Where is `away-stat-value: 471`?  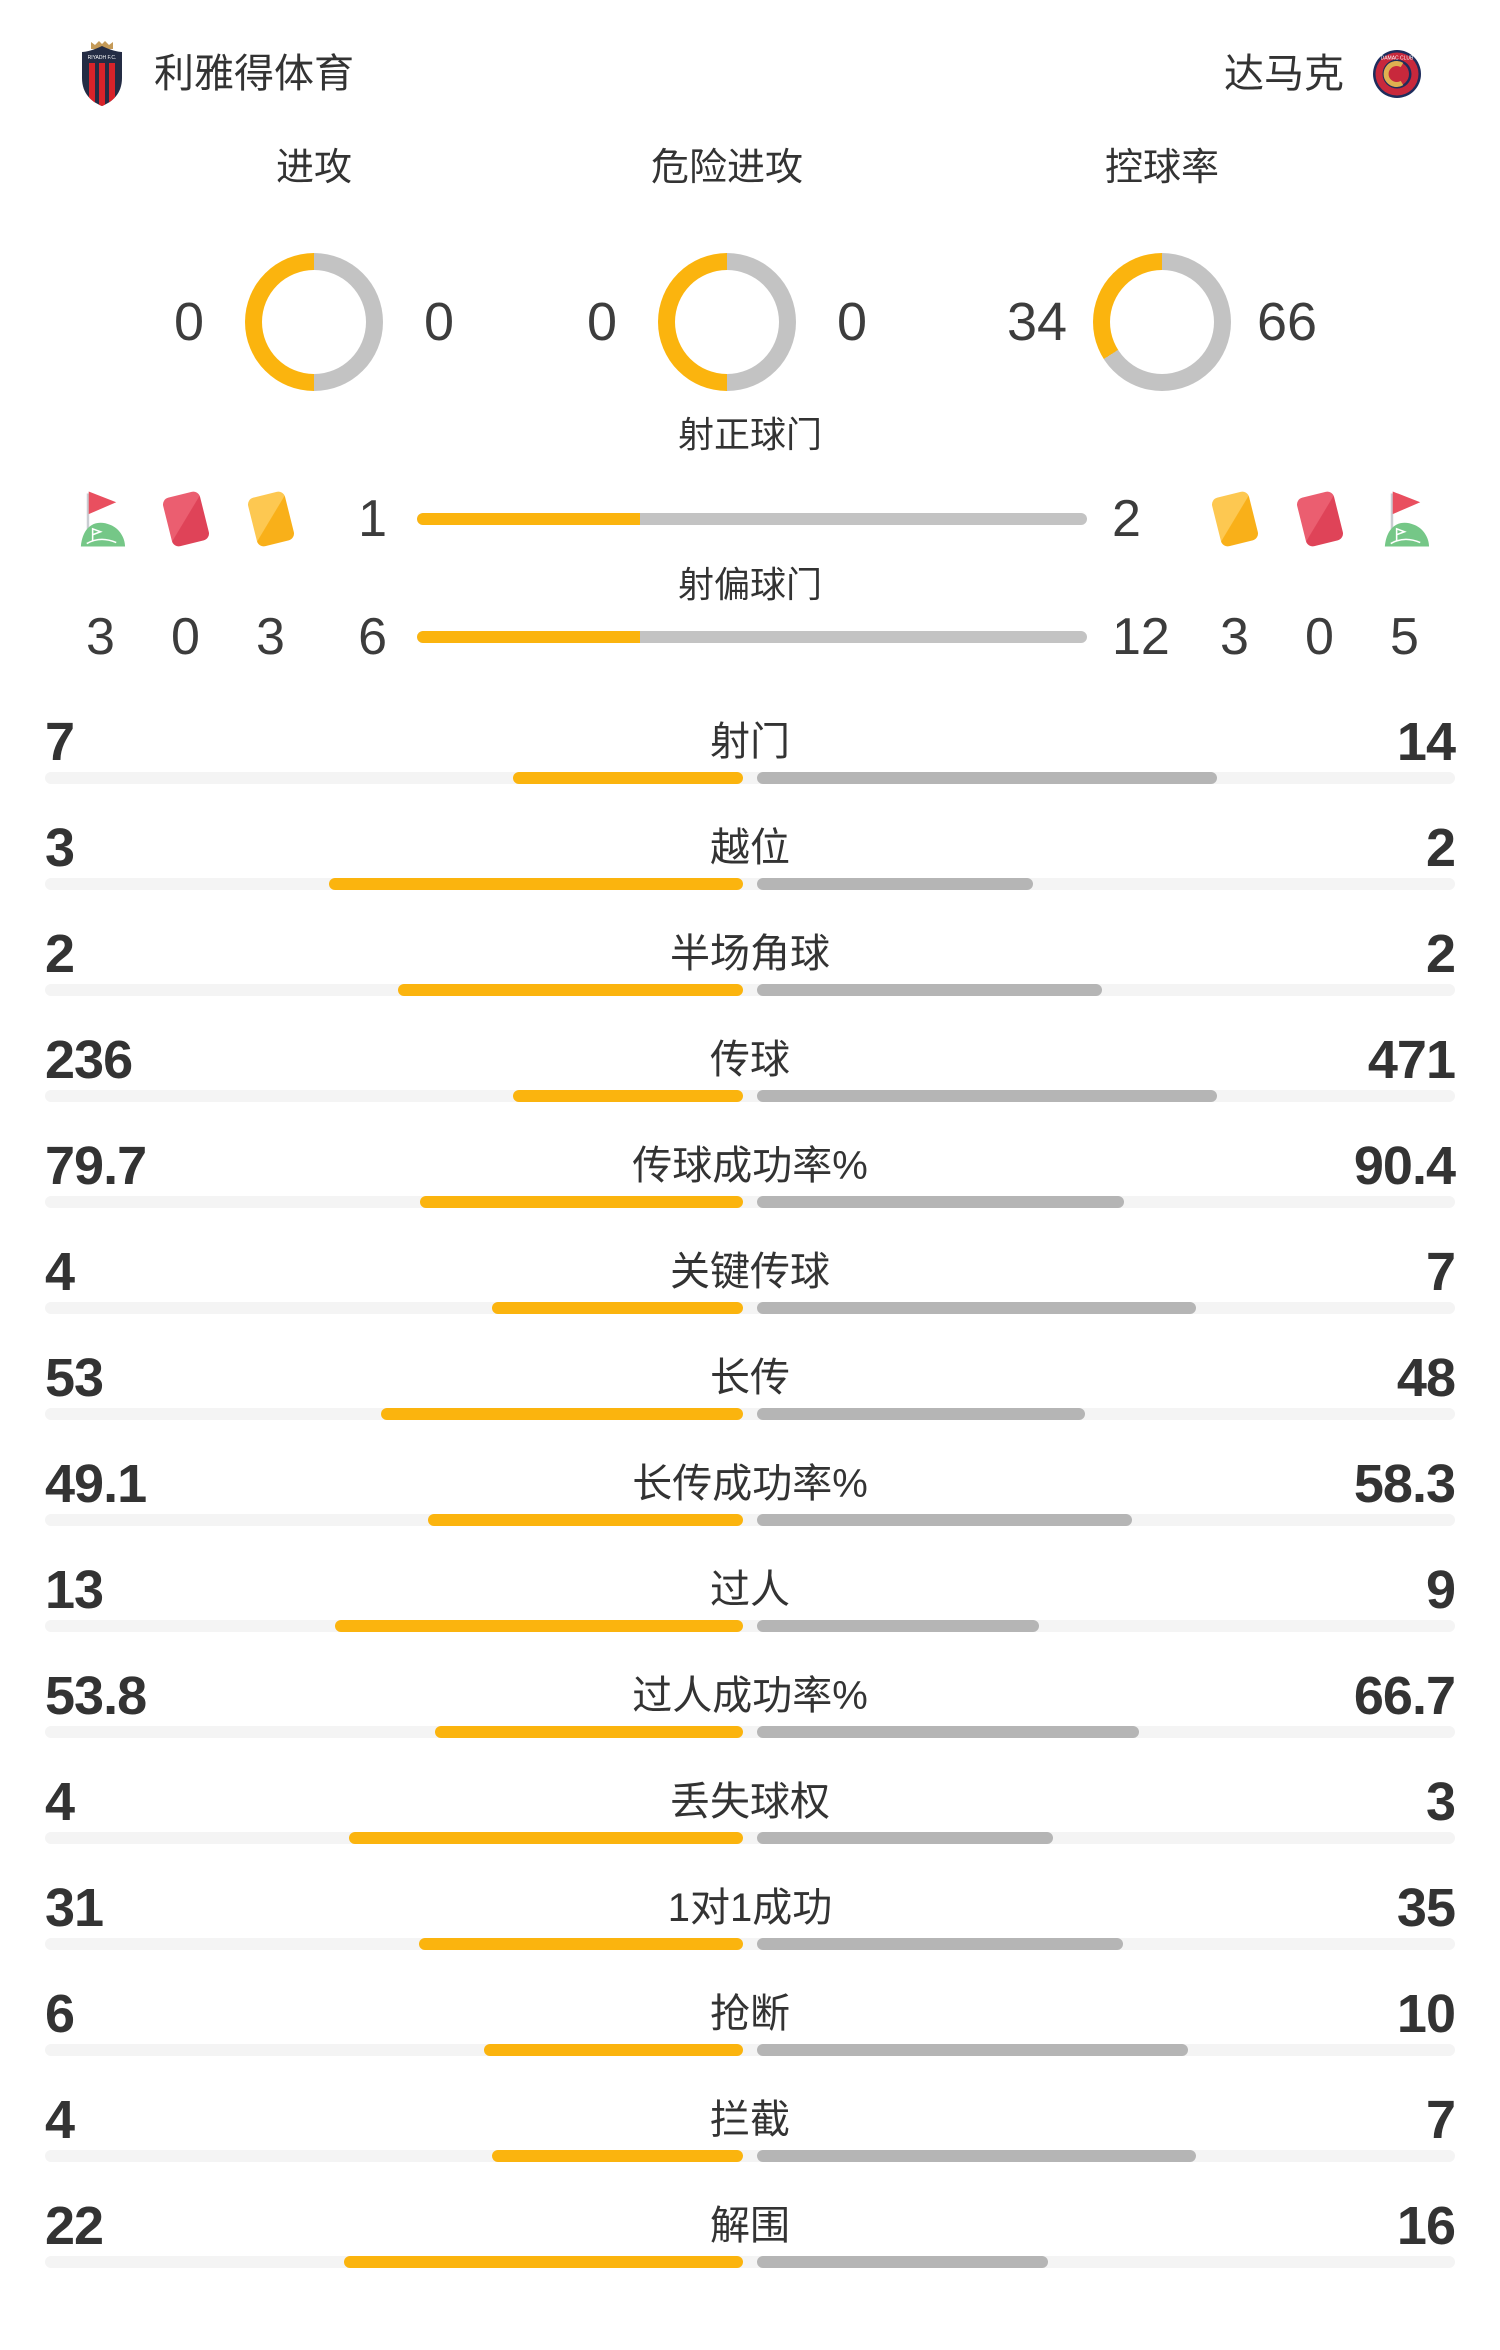 away-stat-value: 471 is located at coordinates (1411, 1060).